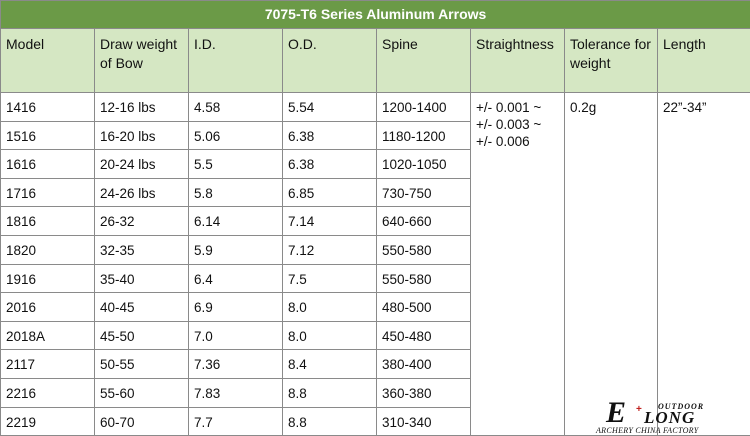 The height and width of the screenshot is (436, 750). I want to click on table-cell: 380-400, so click(423, 364).